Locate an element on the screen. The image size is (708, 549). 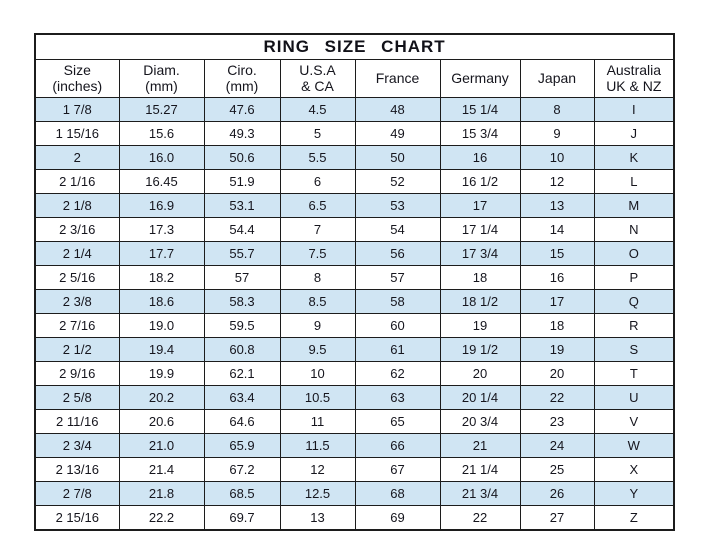
table-cell: 58.3 is located at coordinates (242, 301).